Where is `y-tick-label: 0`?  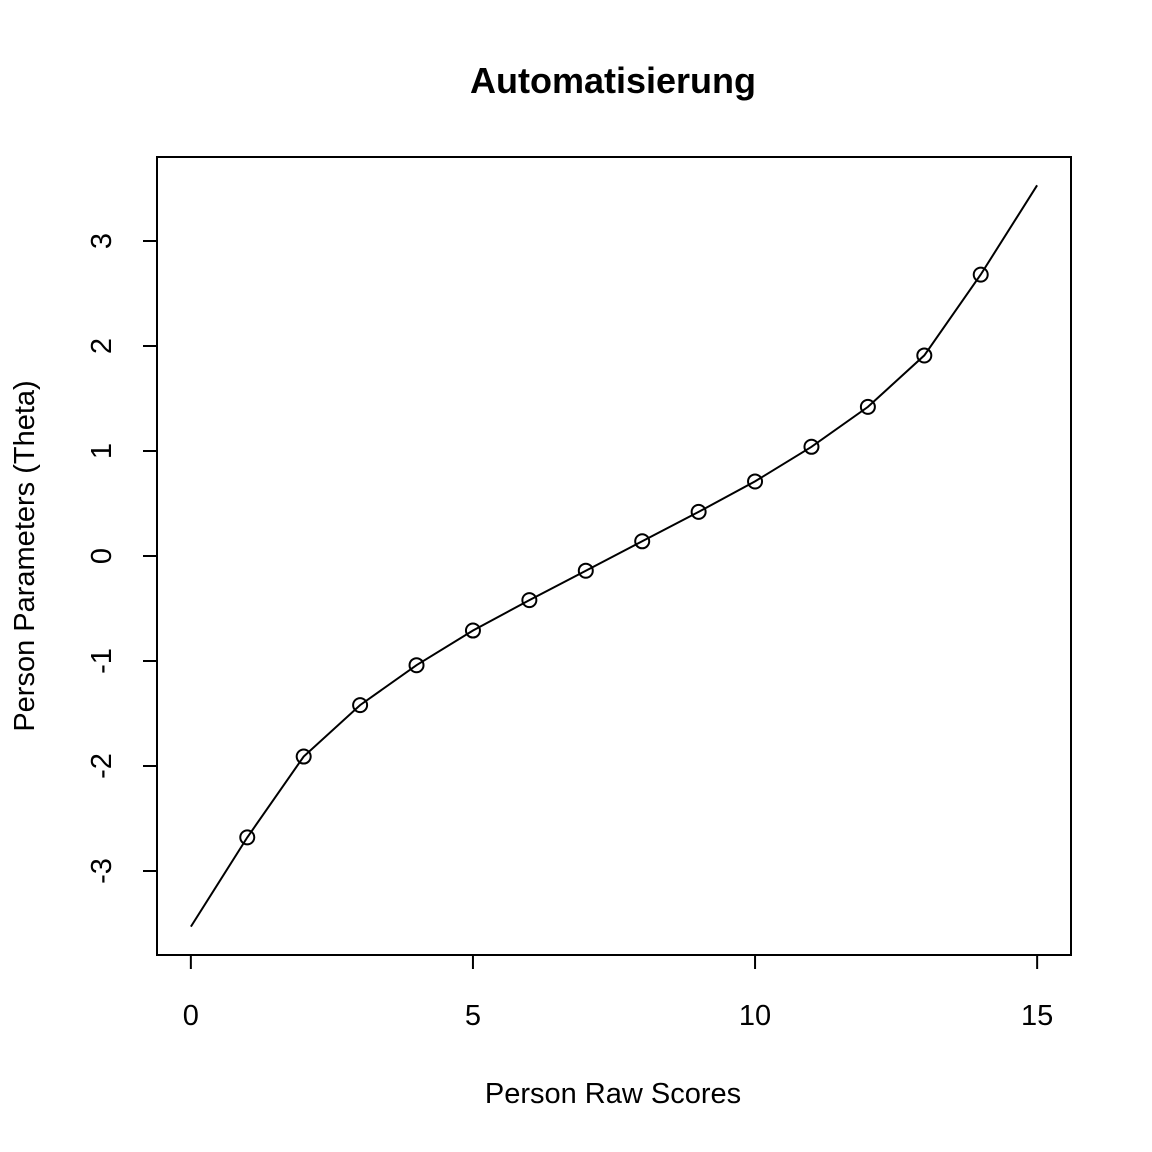
y-tick-label: 0 is located at coordinates (102, 556).